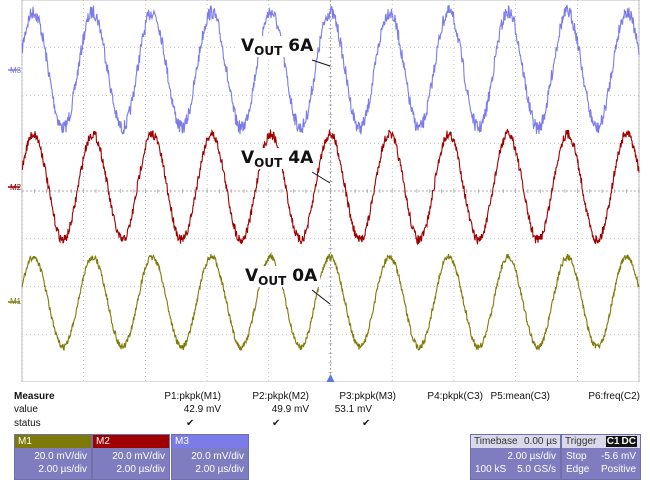  Describe the element at coordinates (491, 469) in the screenshot. I see `timebase-samples: 100 kS` at that location.